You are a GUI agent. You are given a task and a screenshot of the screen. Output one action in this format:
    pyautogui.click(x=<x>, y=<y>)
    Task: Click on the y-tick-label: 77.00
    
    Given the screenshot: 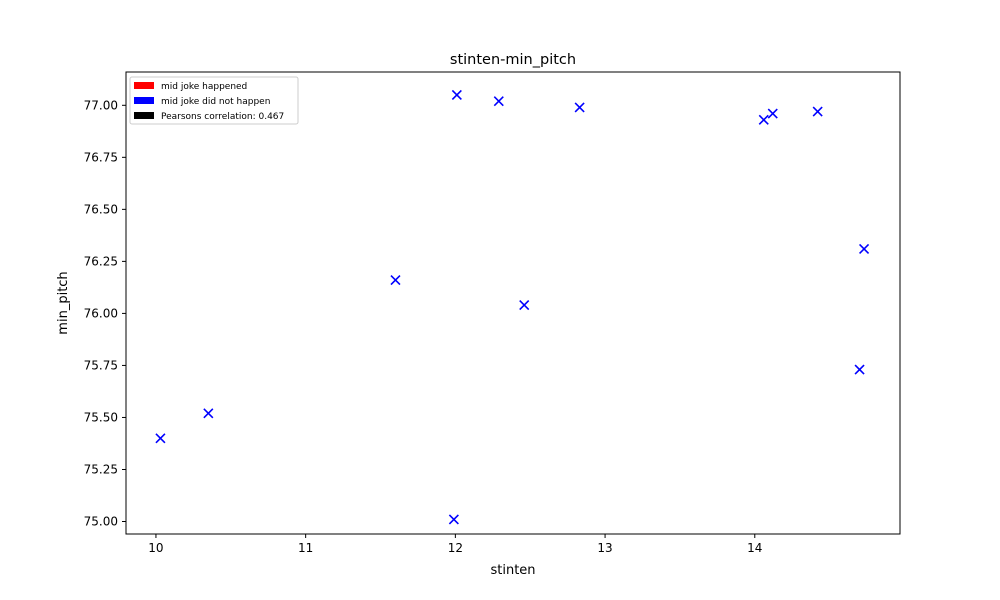 What is the action you would take?
    pyautogui.click(x=101, y=105)
    